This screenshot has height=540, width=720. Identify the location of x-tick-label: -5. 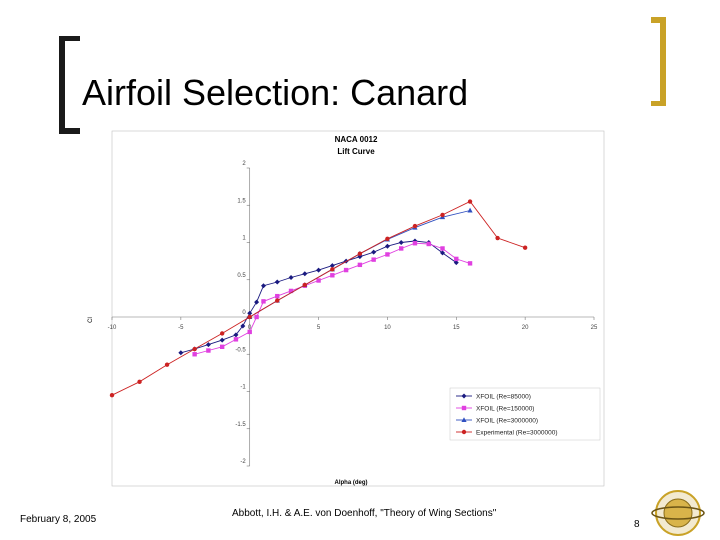
(181, 328).